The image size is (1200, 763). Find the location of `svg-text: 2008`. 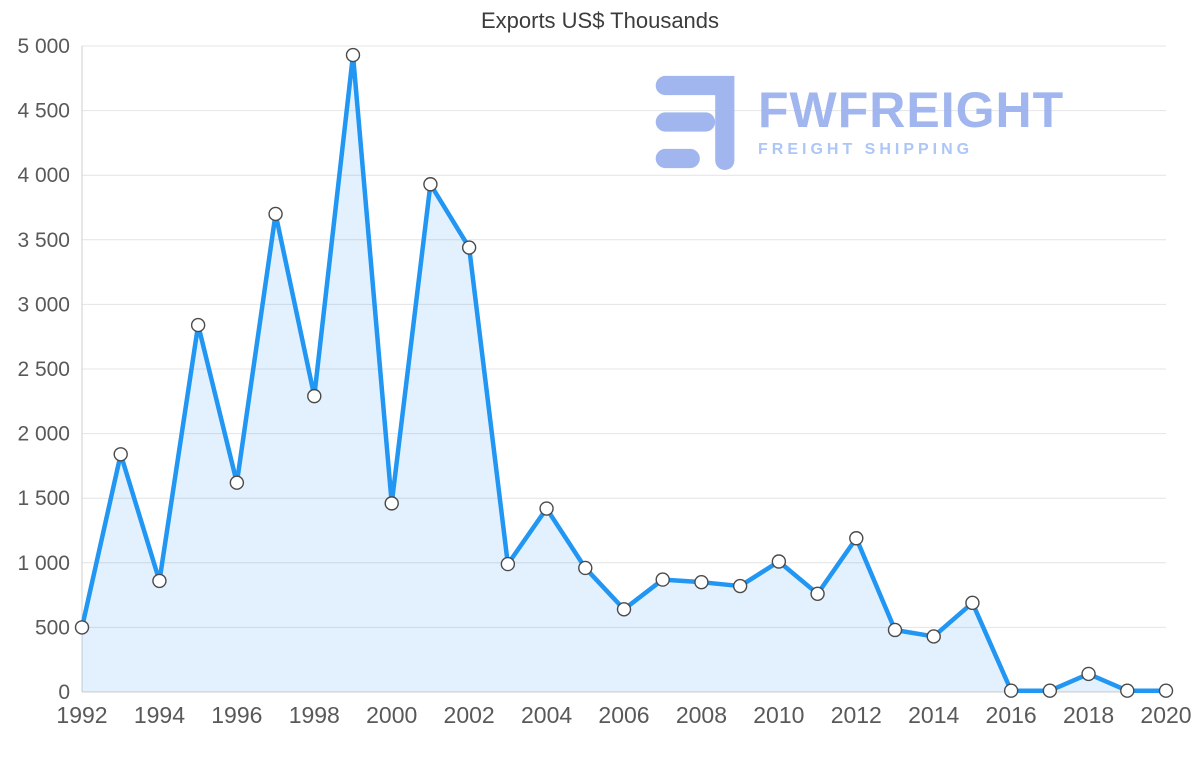

svg-text: 2008 is located at coordinates (701, 715).